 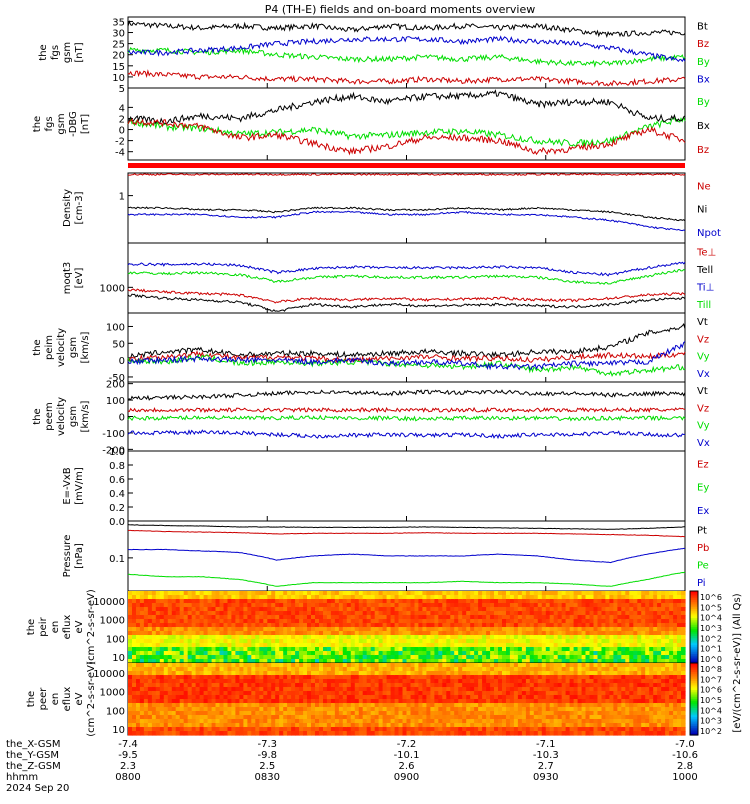 I want to click on heatmap-cells, so click(x=407, y=627).